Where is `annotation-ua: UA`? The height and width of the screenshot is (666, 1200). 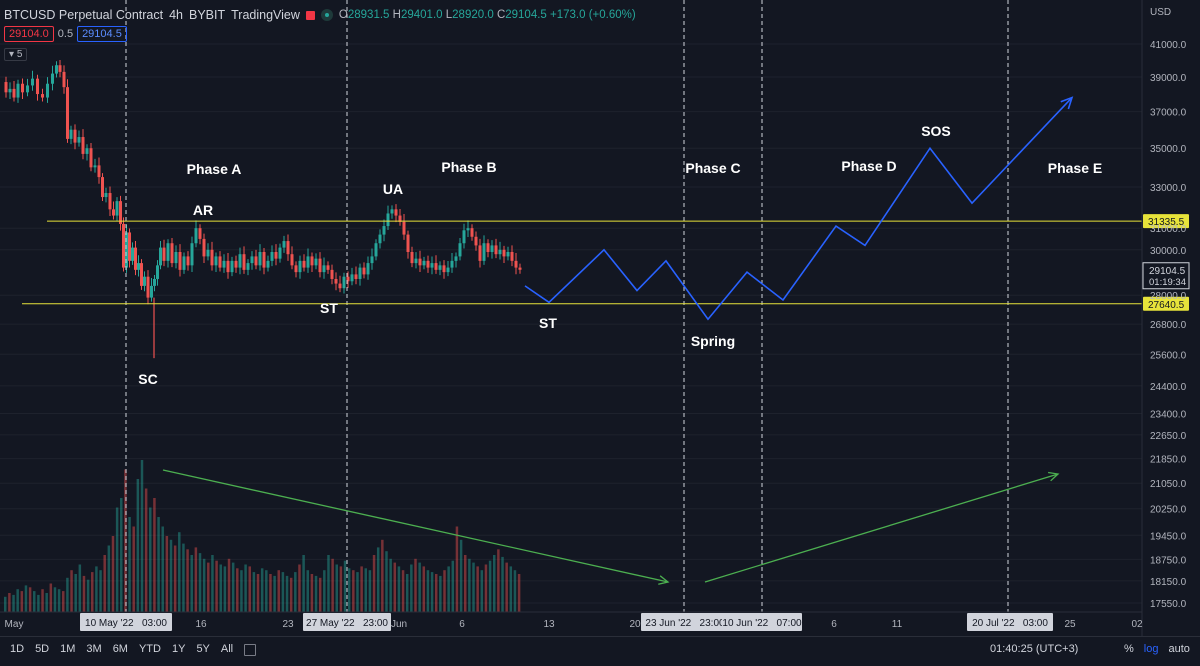 annotation-ua: UA is located at coordinates (393, 189).